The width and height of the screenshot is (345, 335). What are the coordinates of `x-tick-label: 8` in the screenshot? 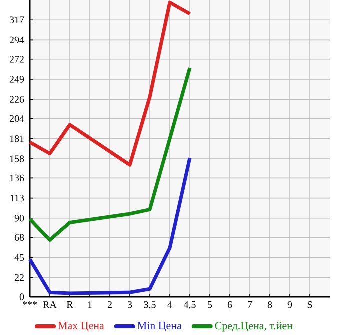 It's located at (270, 305).